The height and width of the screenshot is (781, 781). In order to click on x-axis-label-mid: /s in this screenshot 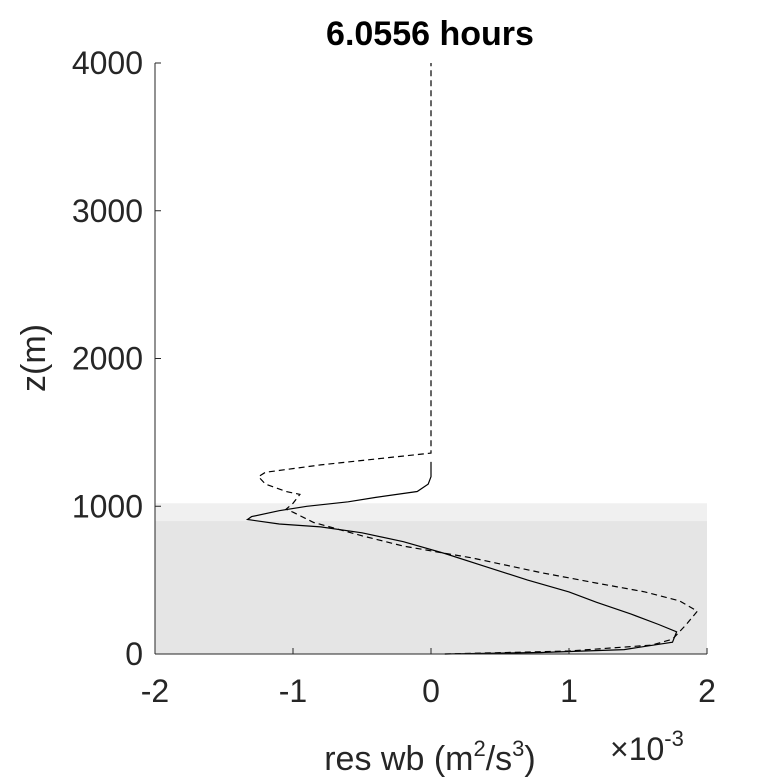, I will do `click(499, 759)`.